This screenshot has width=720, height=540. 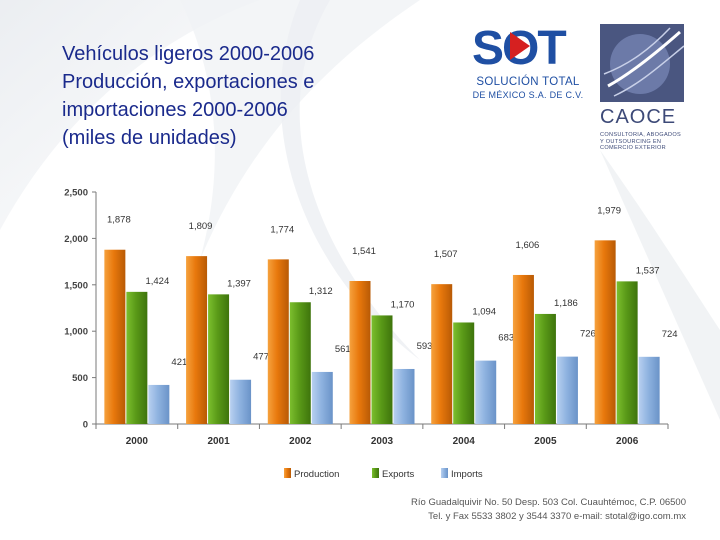 What do you see at coordinates (76, 332) in the screenshot?
I see `y-tick-label: 1,000` at bounding box center [76, 332].